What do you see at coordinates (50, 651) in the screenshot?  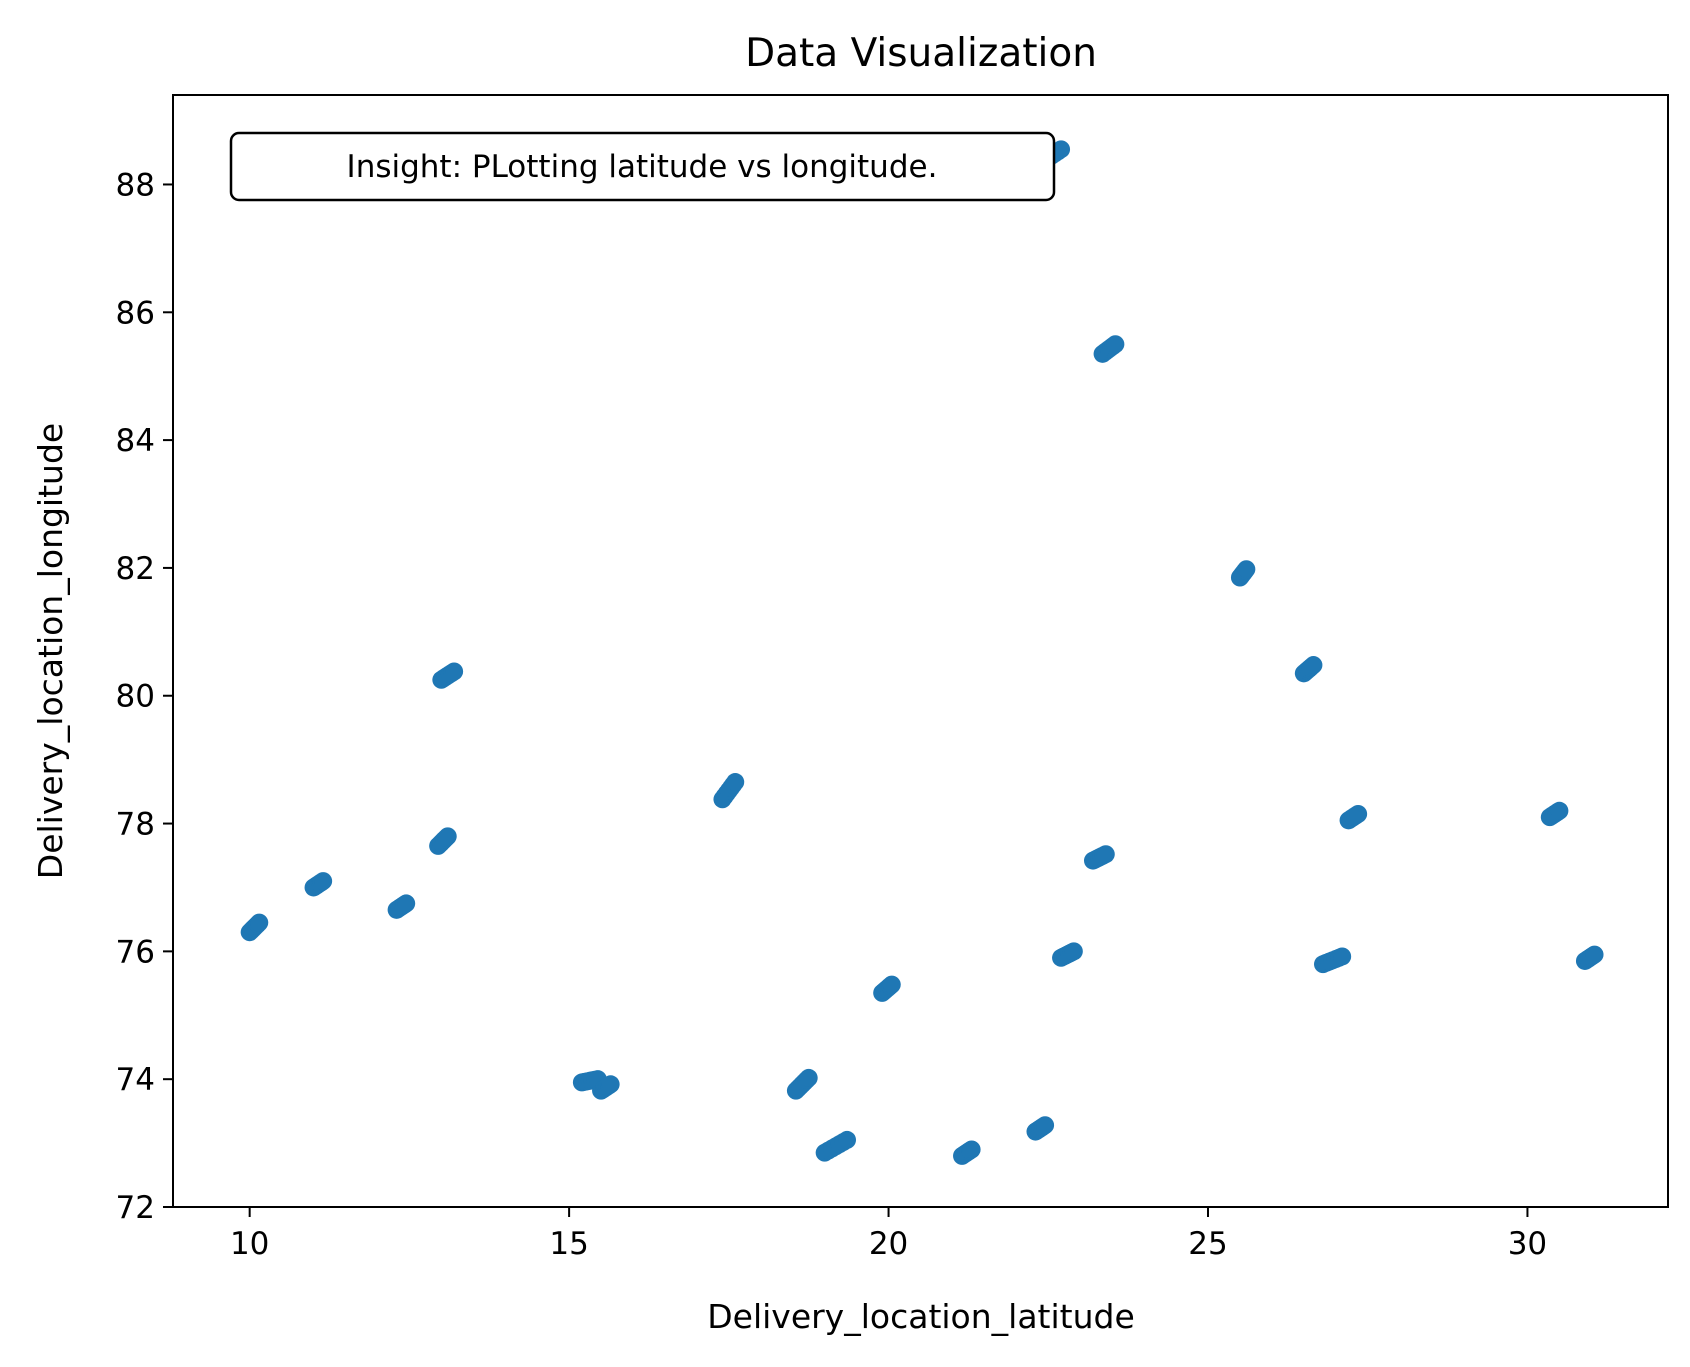 I see `y-axis-label: Delivery_location_longitude` at bounding box center [50, 651].